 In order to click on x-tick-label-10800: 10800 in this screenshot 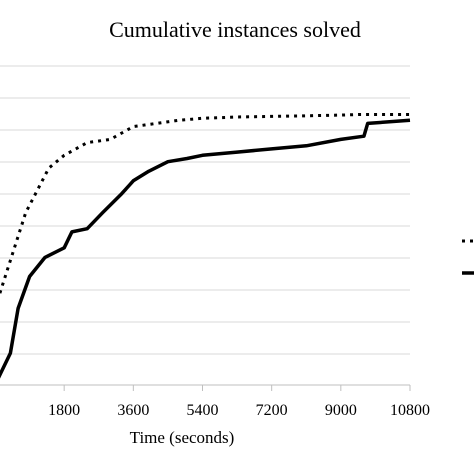, I will do `click(410, 410)`.